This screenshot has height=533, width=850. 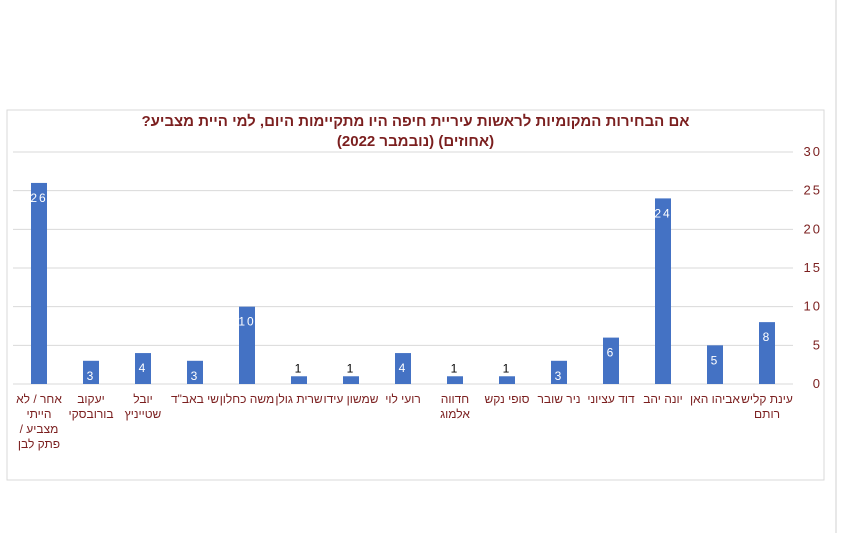 What do you see at coordinates (817, 344) in the screenshot?
I see `y-tick-label: 5` at bounding box center [817, 344].